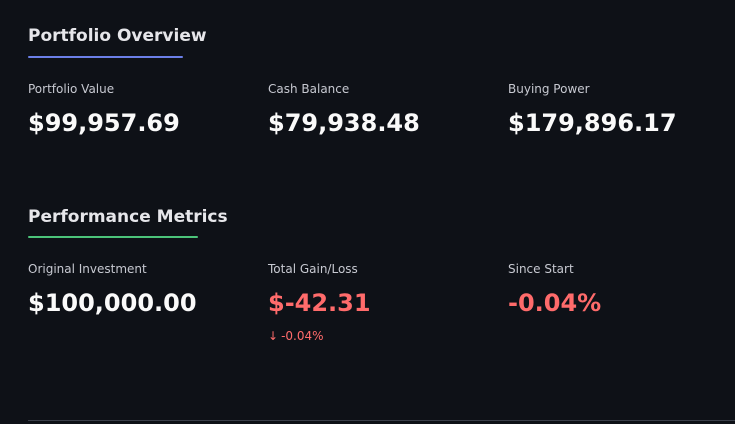  I want to click on metric-value: -0.04%, so click(555, 303).